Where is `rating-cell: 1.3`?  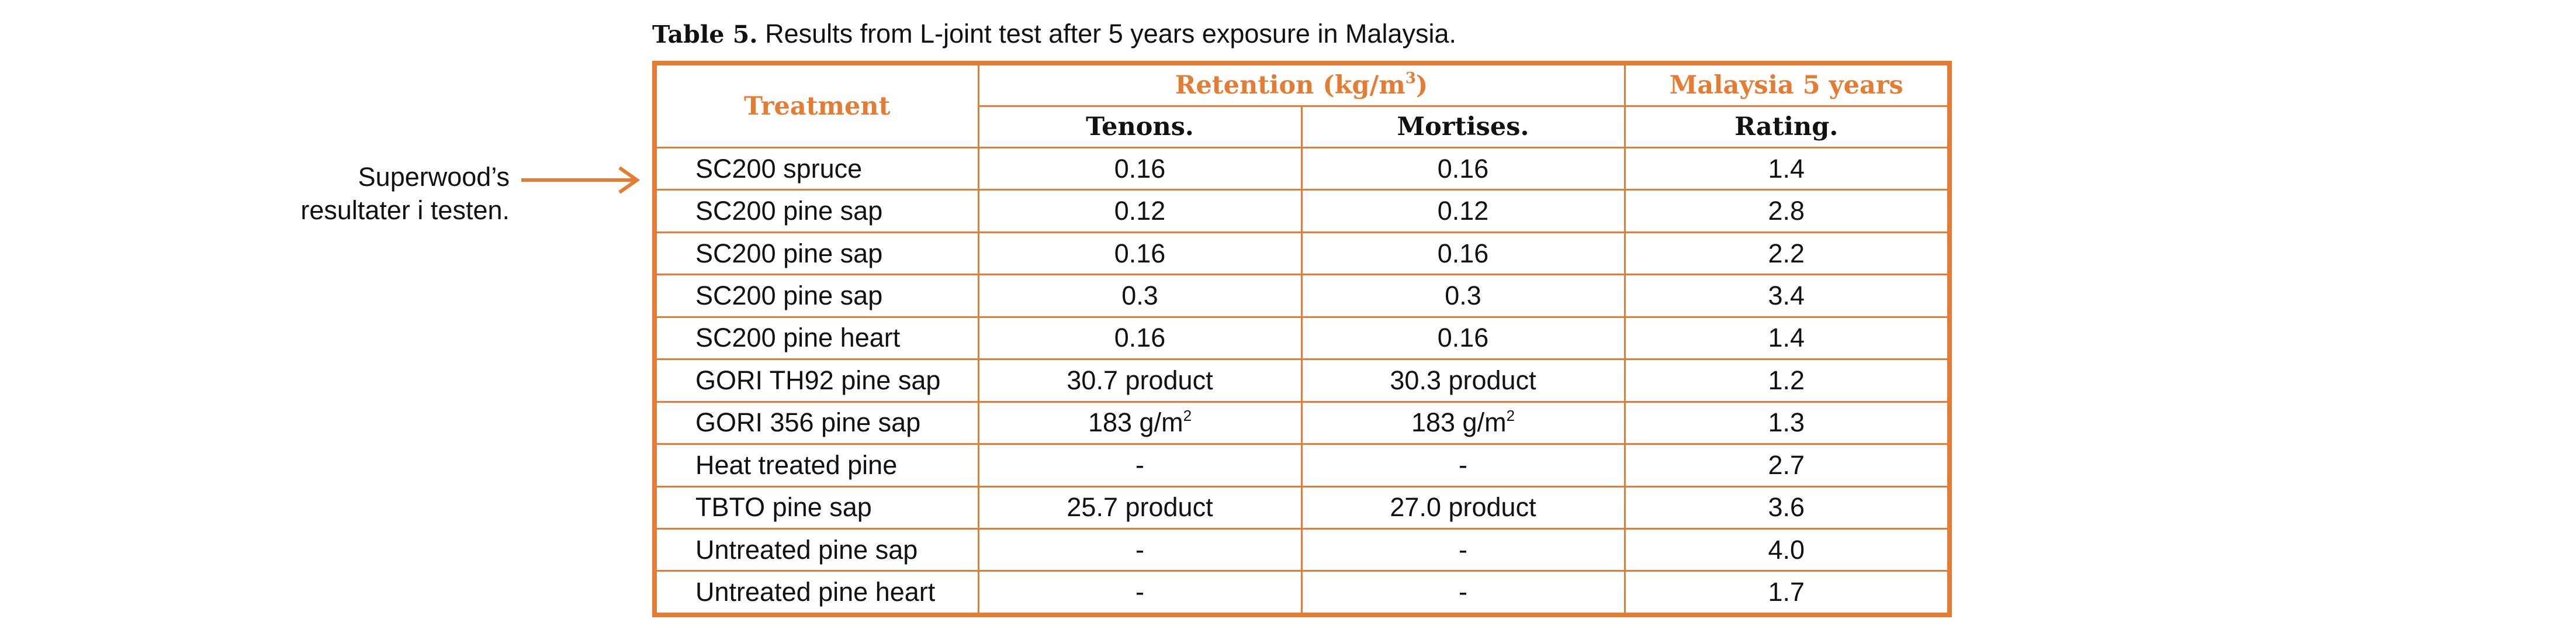
rating-cell: 1.3 is located at coordinates (1787, 422).